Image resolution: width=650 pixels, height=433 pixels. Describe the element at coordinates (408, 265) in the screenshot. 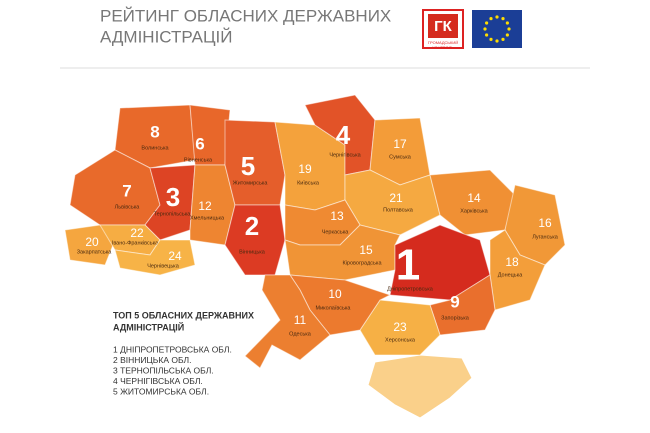

I see `region-rank: 1` at that location.